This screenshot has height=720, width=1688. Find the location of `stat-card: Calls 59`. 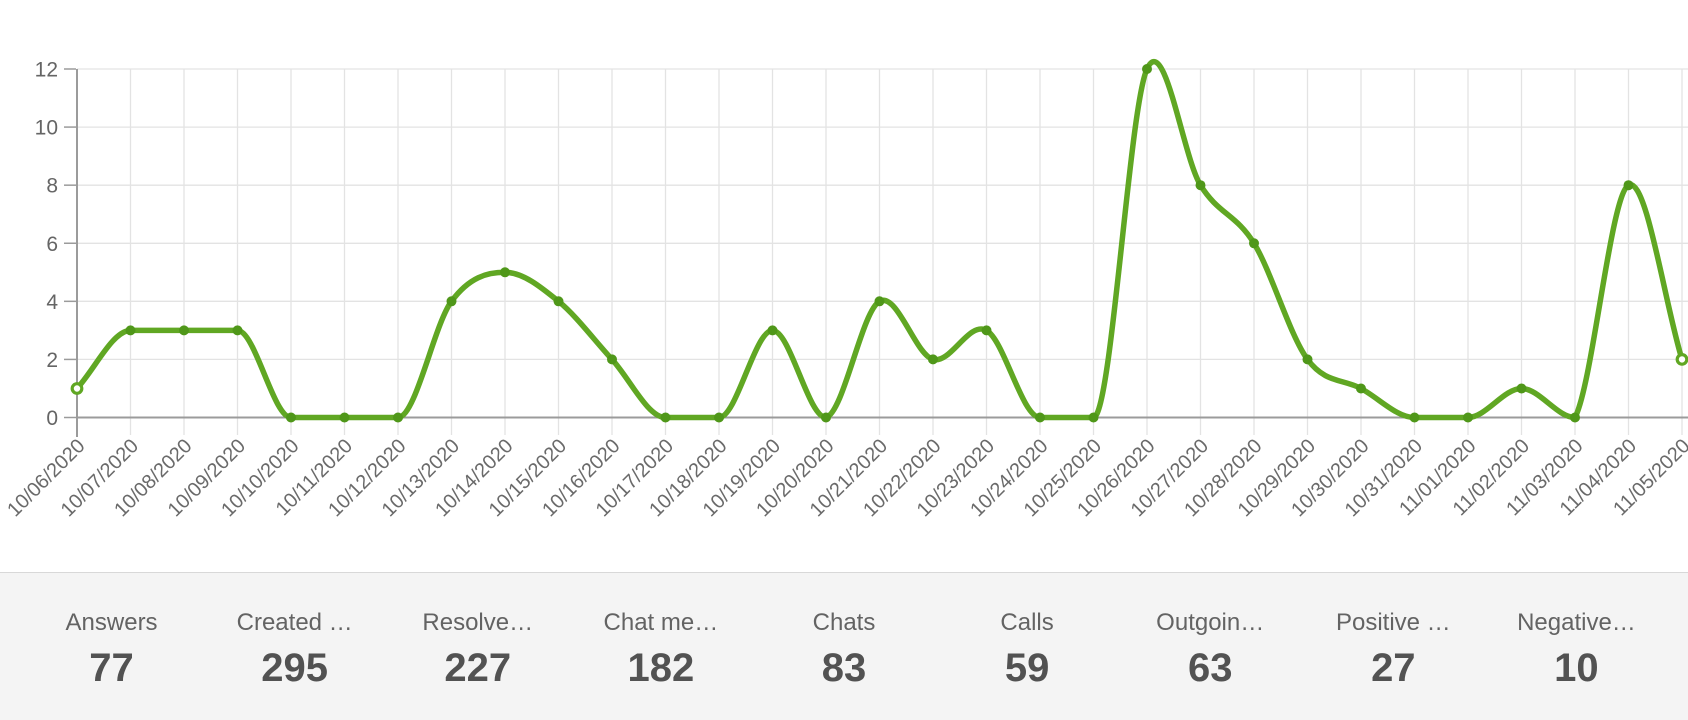

stat-card: Calls 59 is located at coordinates (1027, 650).